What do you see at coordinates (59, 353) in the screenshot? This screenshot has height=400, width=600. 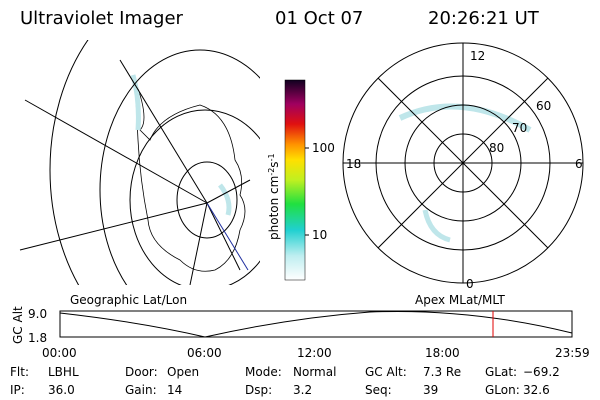 I see `strip-x-label: 00:00` at bounding box center [59, 353].